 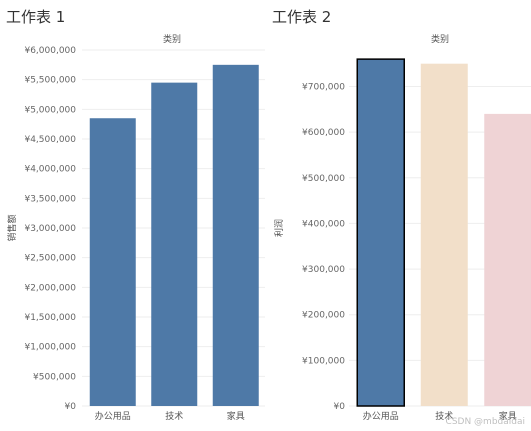 I want to click on y-tick-label: ¥100,000, so click(x=323, y=361).